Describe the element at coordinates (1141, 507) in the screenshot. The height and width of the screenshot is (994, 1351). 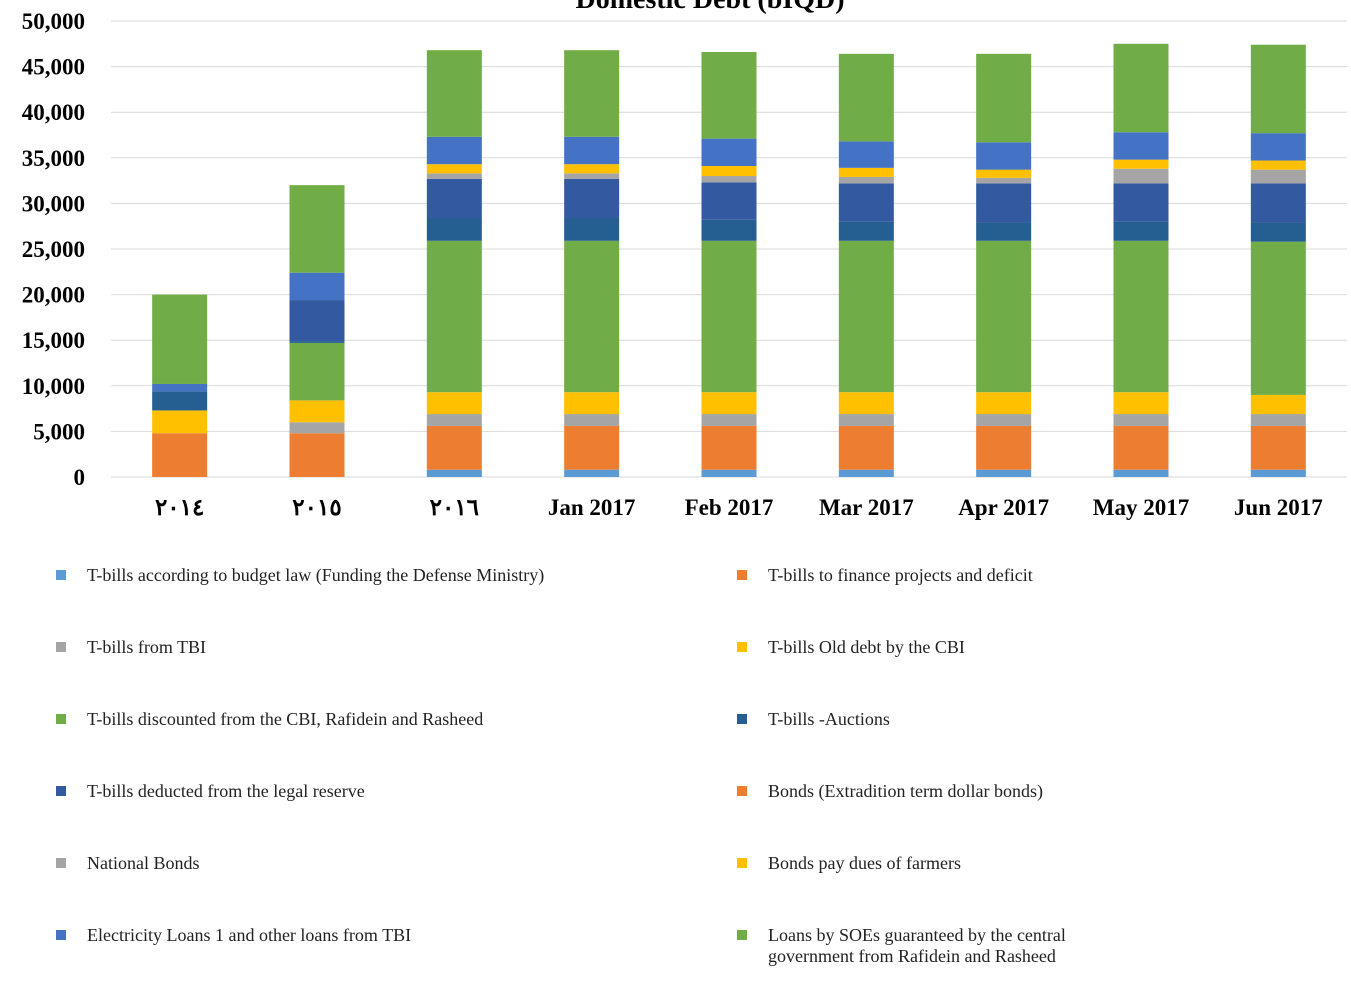
I see `x-tick-label: May 2017` at that location.